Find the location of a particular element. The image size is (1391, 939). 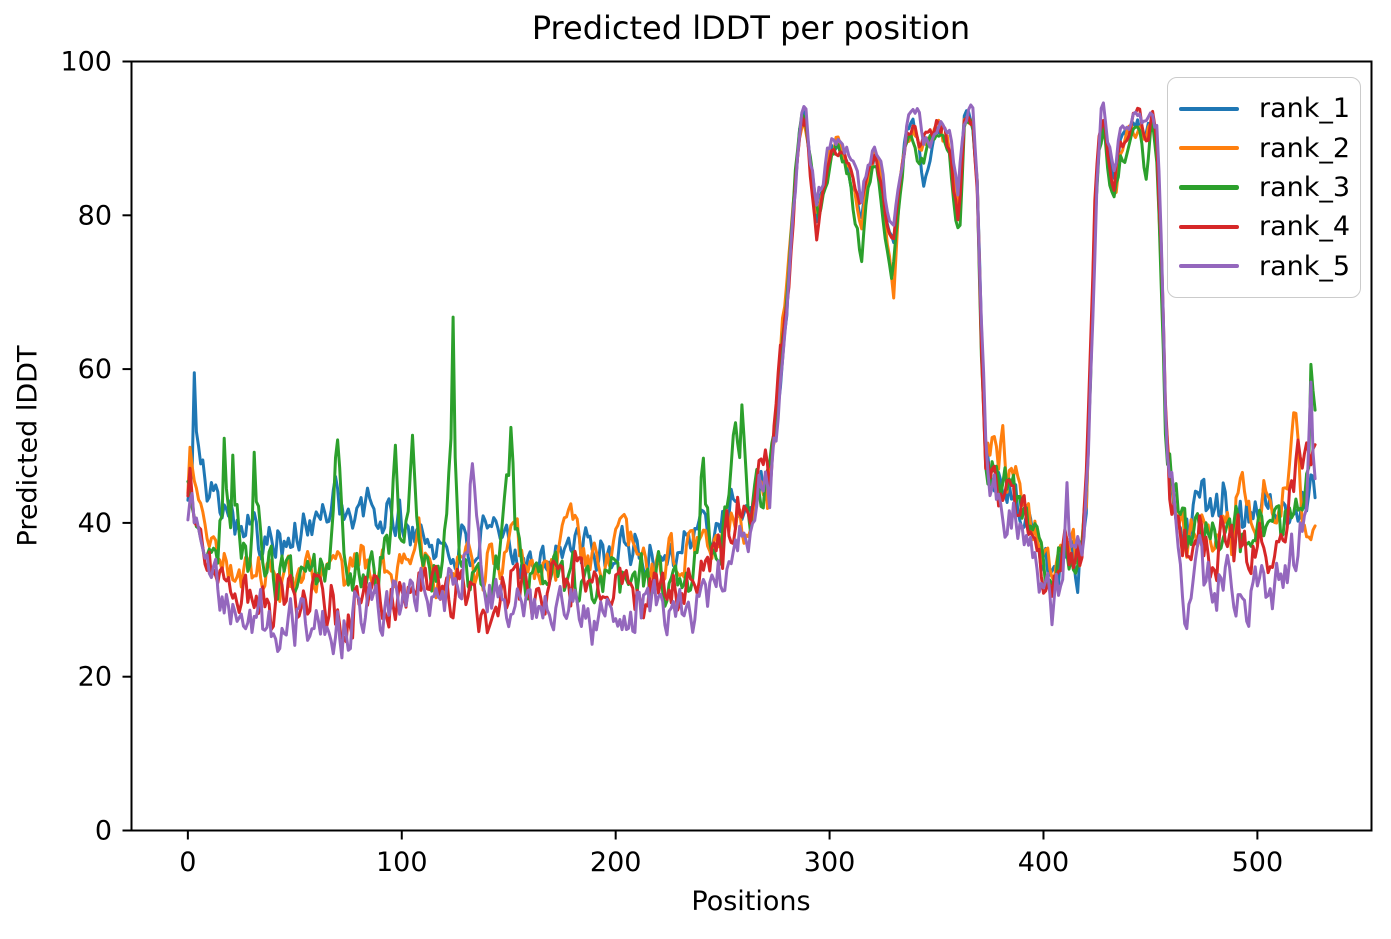

legend-label: rank_3 is located at coordinates (1305, 187).